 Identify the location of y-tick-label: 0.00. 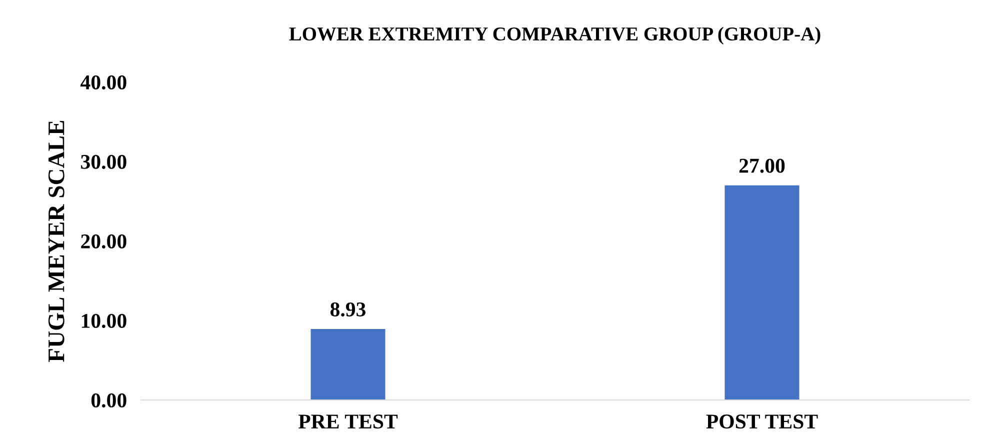
(108, 400).